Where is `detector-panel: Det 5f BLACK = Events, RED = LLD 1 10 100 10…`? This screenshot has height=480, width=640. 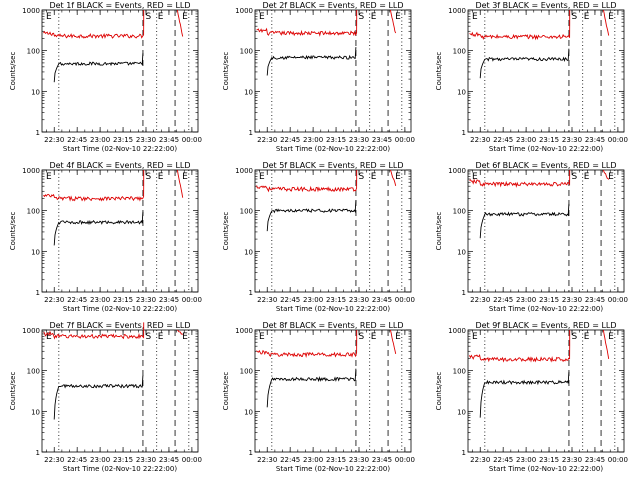
detector-panel: Det 5f BLACK = Events, RED = LLD 1 10 100 10… is located at coordinates (318, 237).